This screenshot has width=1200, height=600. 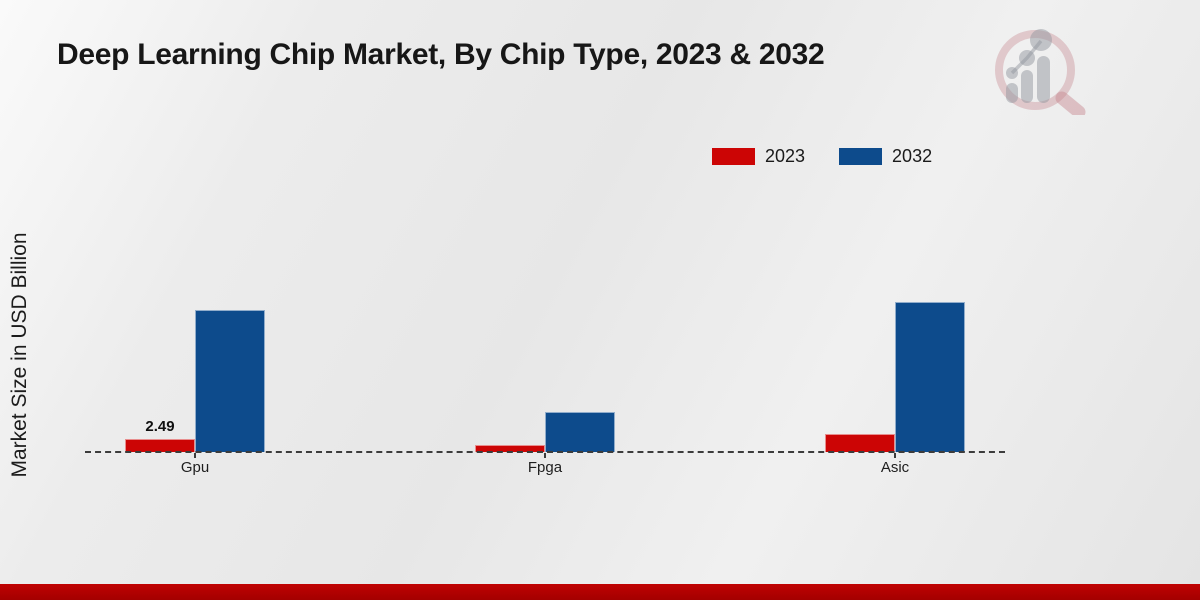 I want to click on zero-baseline, so click(x=545, y=452).